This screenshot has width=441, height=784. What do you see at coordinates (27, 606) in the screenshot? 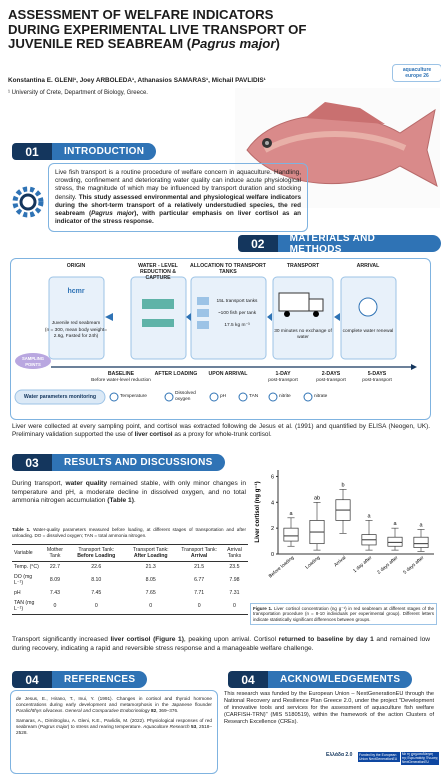
I see `table-cell: TAN (mg L⁻¹)` at bounding box center [27, 606].